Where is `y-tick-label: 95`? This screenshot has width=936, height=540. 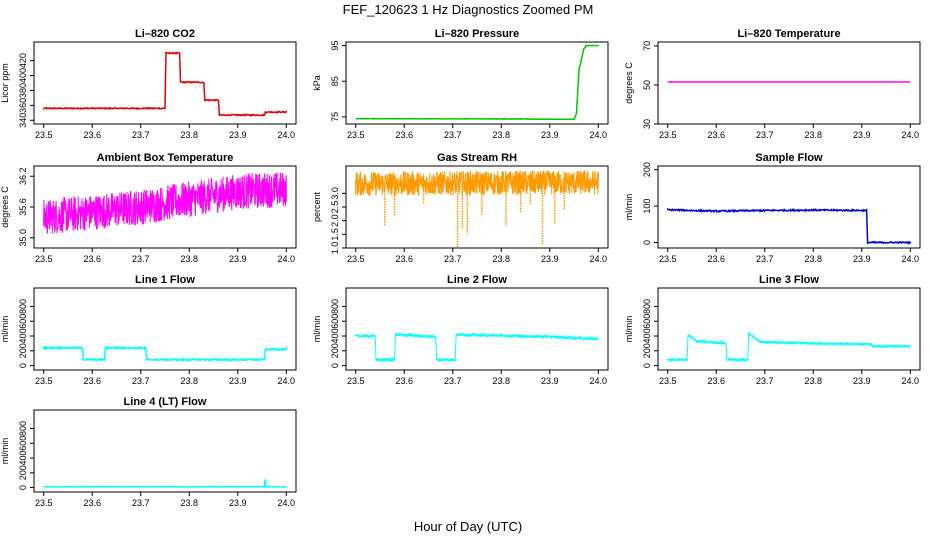
y-tick-label: 95 is located at coordinates (335, 46).